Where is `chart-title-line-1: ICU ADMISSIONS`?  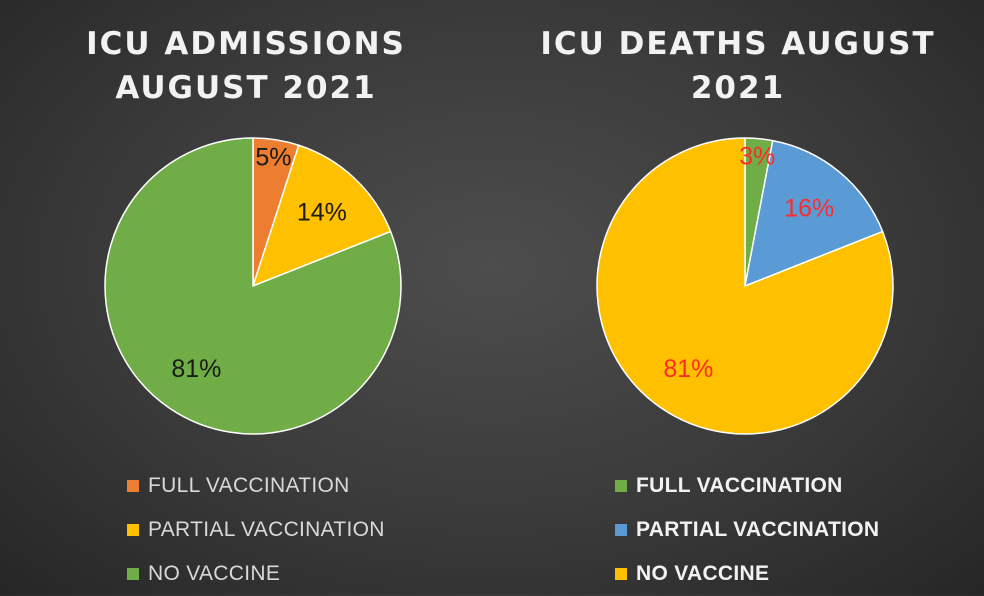 chart-title-line-1: ICU ADMISSIONS is located at coordinates (246, 44).